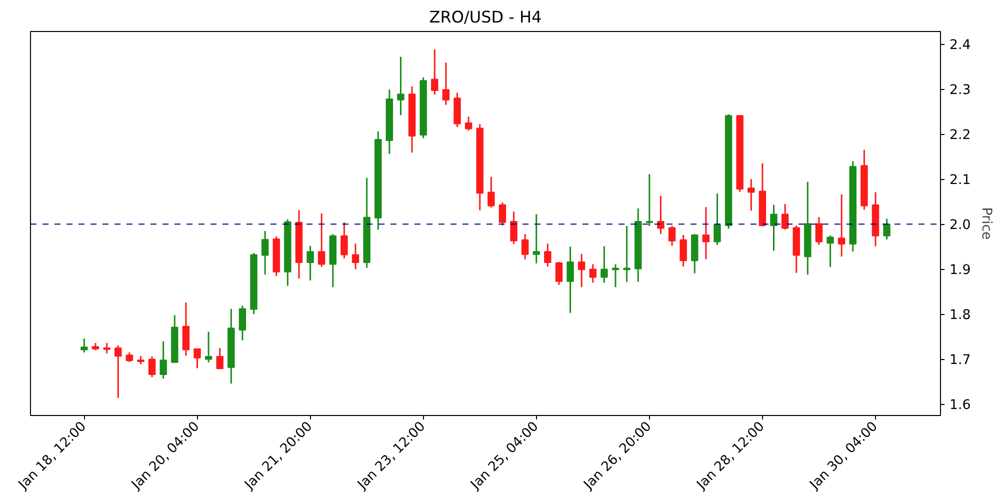 The width and height of the screenshot is (1000, 500). Describe the element at coordinates (960, 90) in the screenshot. I see `y-tick-label: 2.3` at that location.